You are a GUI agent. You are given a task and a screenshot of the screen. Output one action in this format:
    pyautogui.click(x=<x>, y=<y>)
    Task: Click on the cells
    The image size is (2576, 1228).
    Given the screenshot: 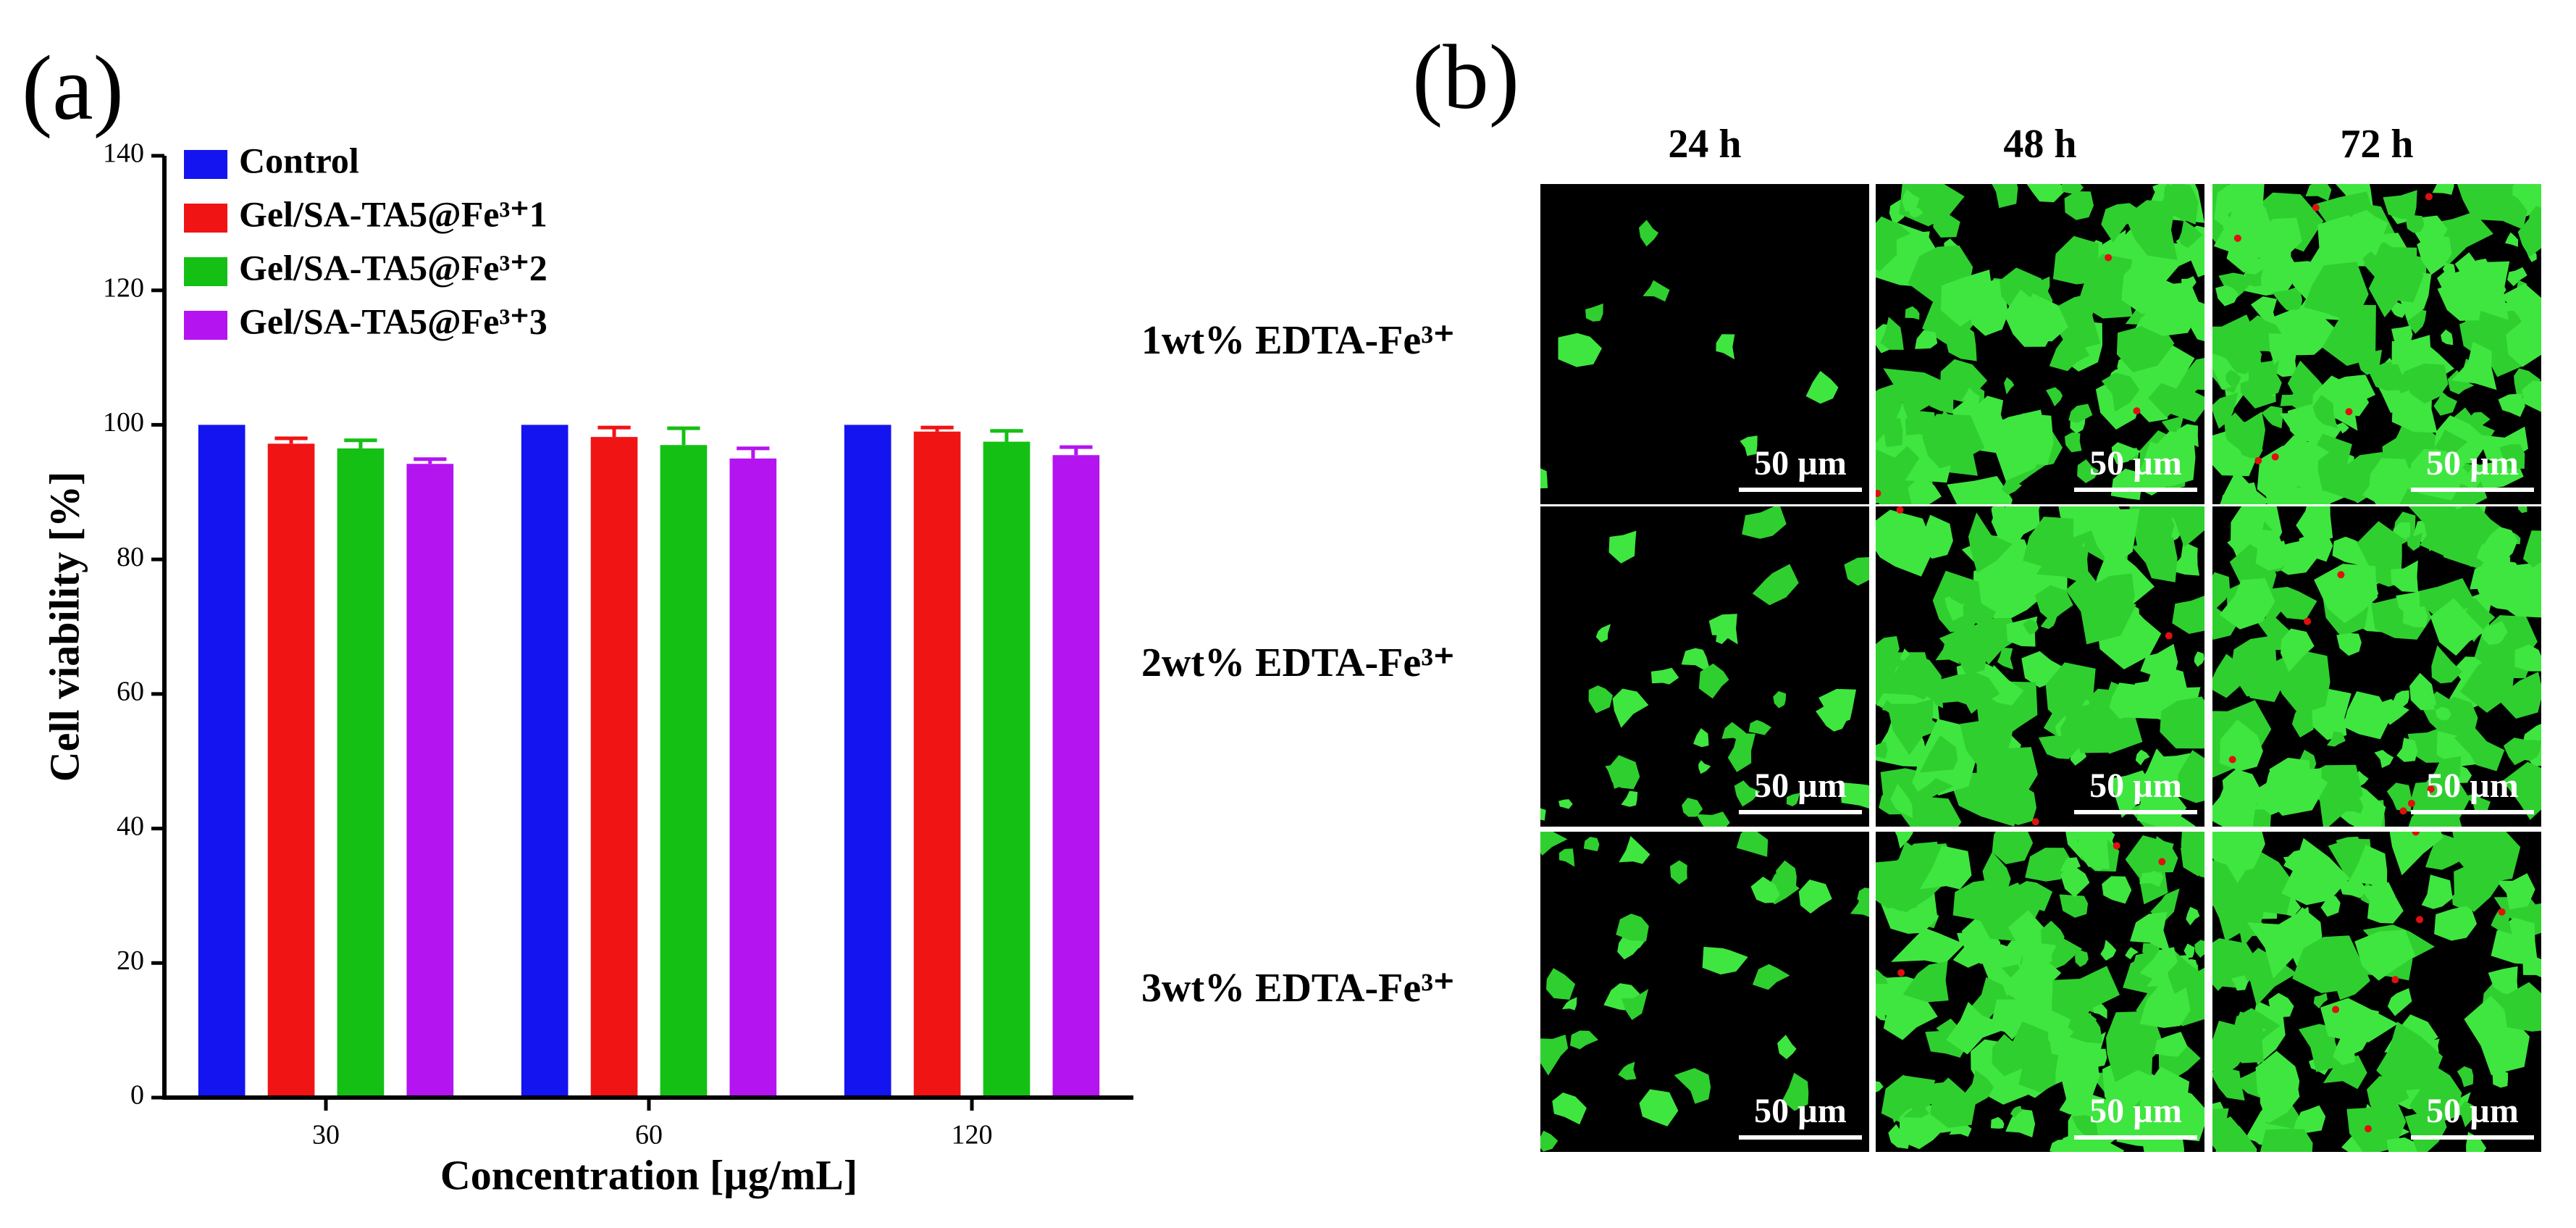 What is the action you would take?
    pyautogui.click(x=2040, y=666)
    